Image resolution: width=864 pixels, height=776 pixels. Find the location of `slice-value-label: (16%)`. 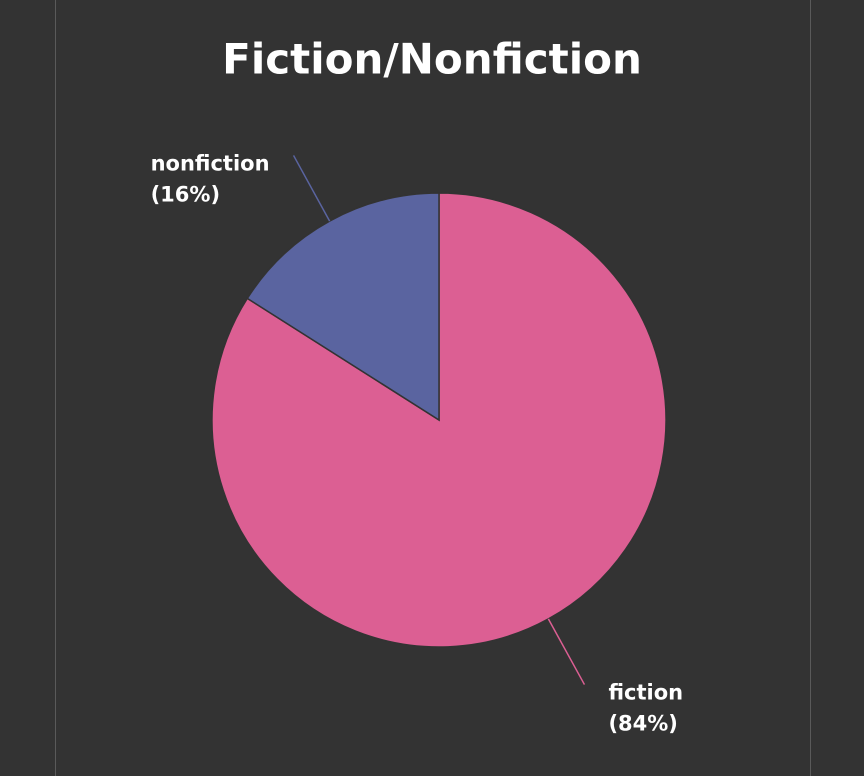

slice-value-label: (16%) is located at coordinates (185, 194).